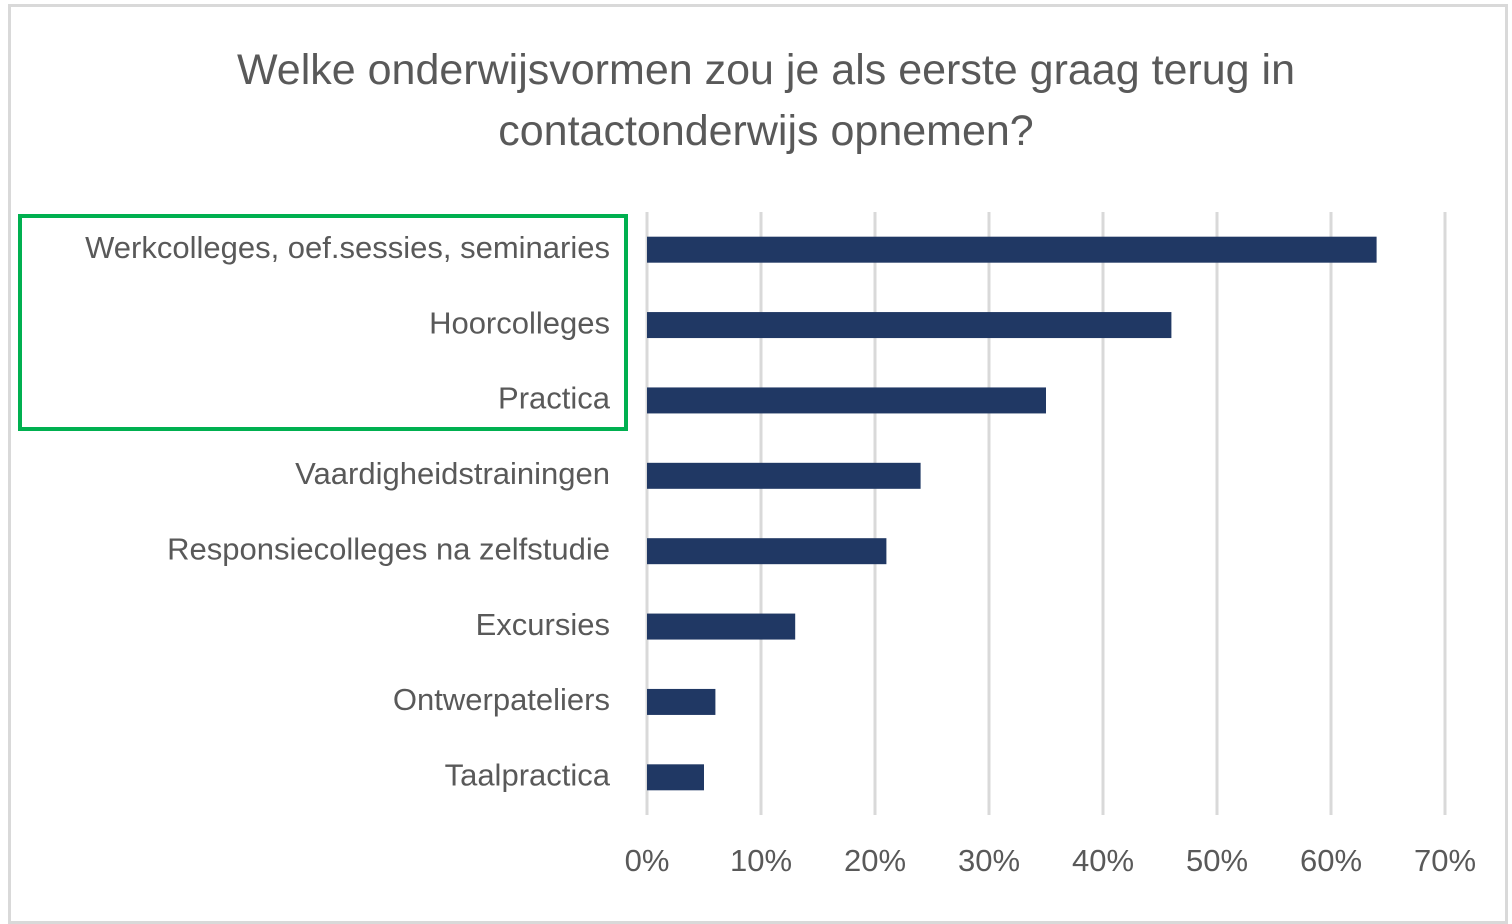 The image size is (1512, 924). Describe the element at coordinates (501, 699) in the screenshot. I see `y-tick-label: Ontwerpateliers` at that location.